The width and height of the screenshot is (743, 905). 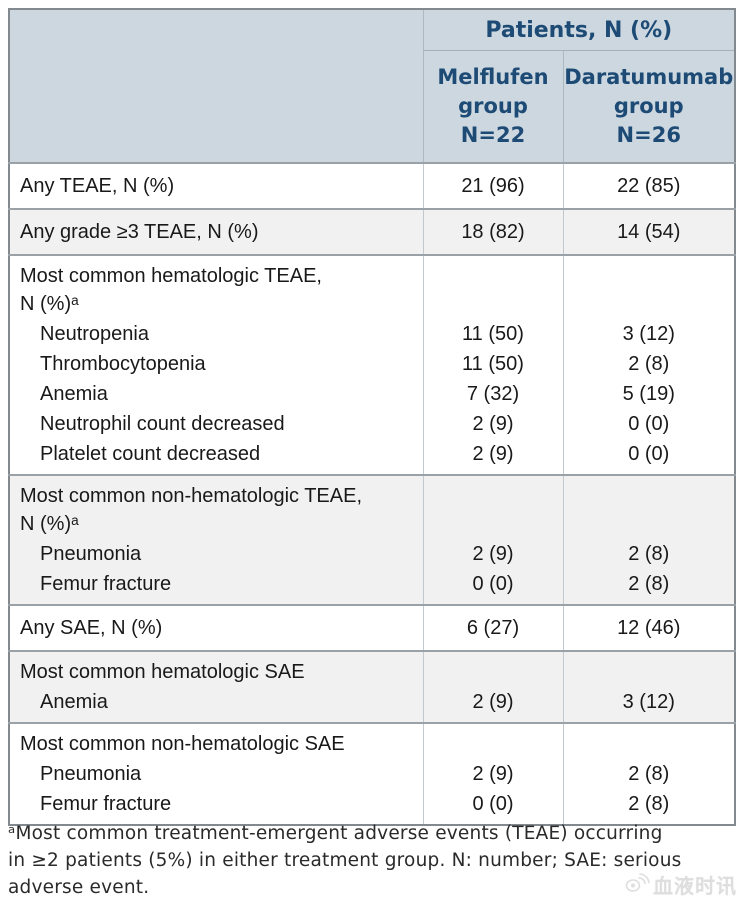 I want to click on table-row: Any grade ≥3 TEAE, N (%) 18 (82) 14 (54), so click(x=372, y=232).